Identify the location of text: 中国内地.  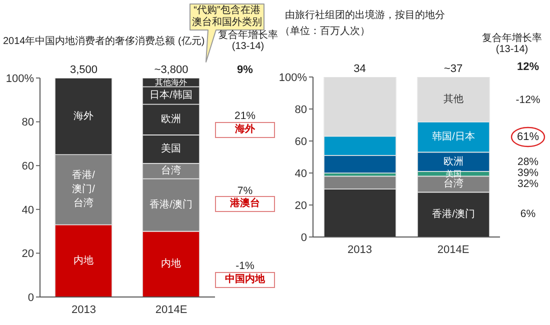
(245, 280).